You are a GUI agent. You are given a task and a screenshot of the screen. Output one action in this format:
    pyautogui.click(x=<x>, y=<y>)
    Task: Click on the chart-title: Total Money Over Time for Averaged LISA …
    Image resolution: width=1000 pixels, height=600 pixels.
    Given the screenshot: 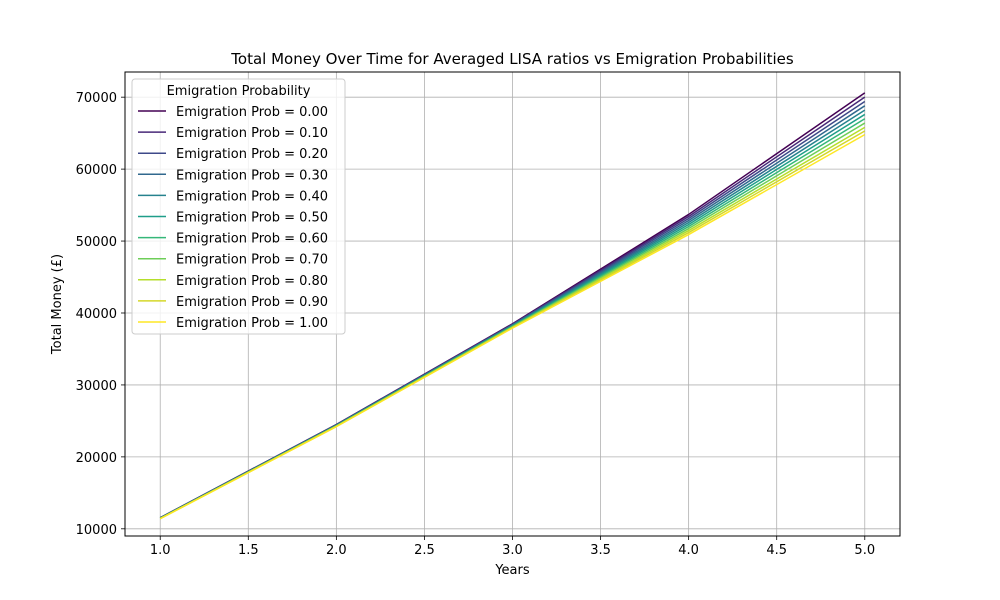 What is the action you would take?
    pyautogui.click(x=512, y=59)
    